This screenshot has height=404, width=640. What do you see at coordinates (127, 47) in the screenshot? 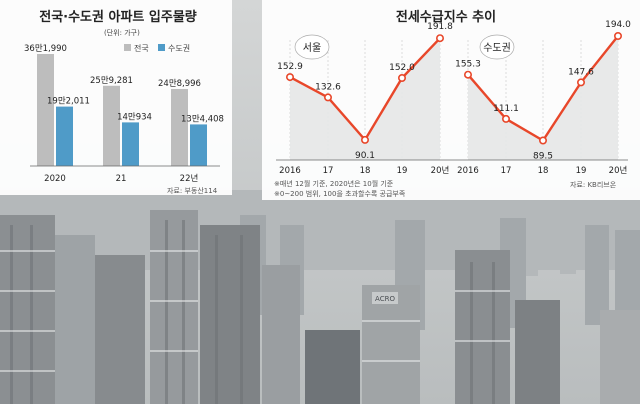
I see `legend-swatch-national` at bounding box center [127, 47].